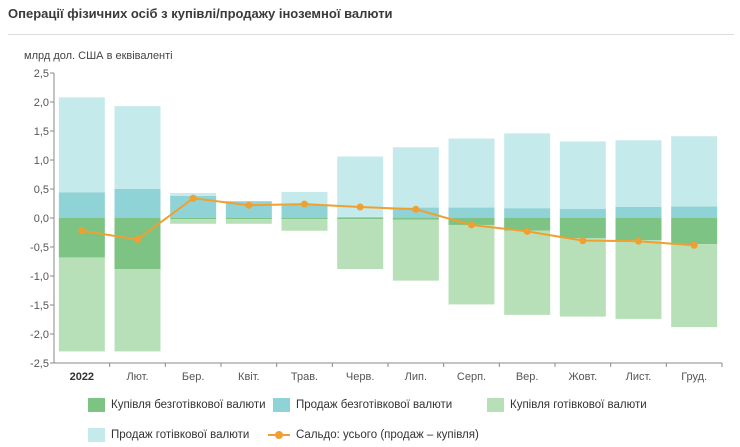 This screenshot has height=447, width=740. I want to click on legend-item-cash-purchase: Купівля готівкової валюти, so click(567, 405).